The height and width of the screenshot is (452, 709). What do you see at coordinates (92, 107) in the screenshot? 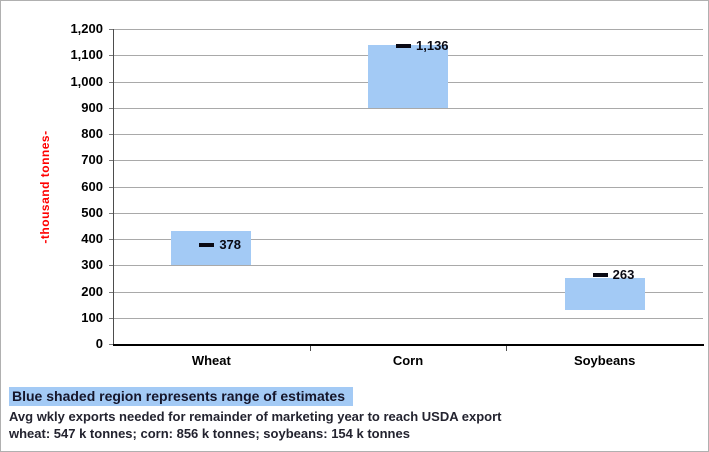
I see `y-tick-label: 900` at bounding box center [92, 107].